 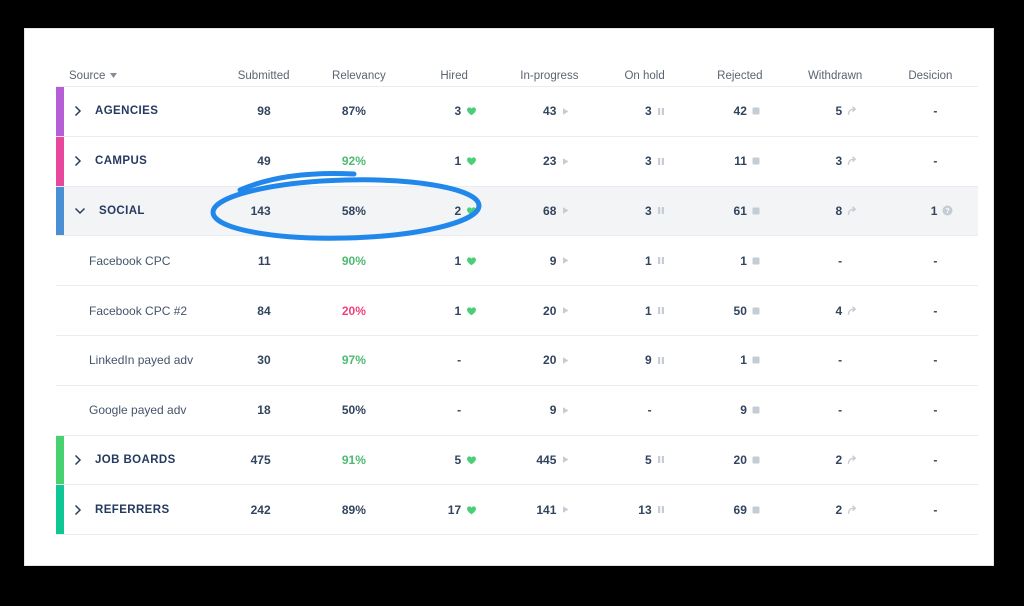 I want to click on hired-header-label: Hired, so click(x=454, y=75).